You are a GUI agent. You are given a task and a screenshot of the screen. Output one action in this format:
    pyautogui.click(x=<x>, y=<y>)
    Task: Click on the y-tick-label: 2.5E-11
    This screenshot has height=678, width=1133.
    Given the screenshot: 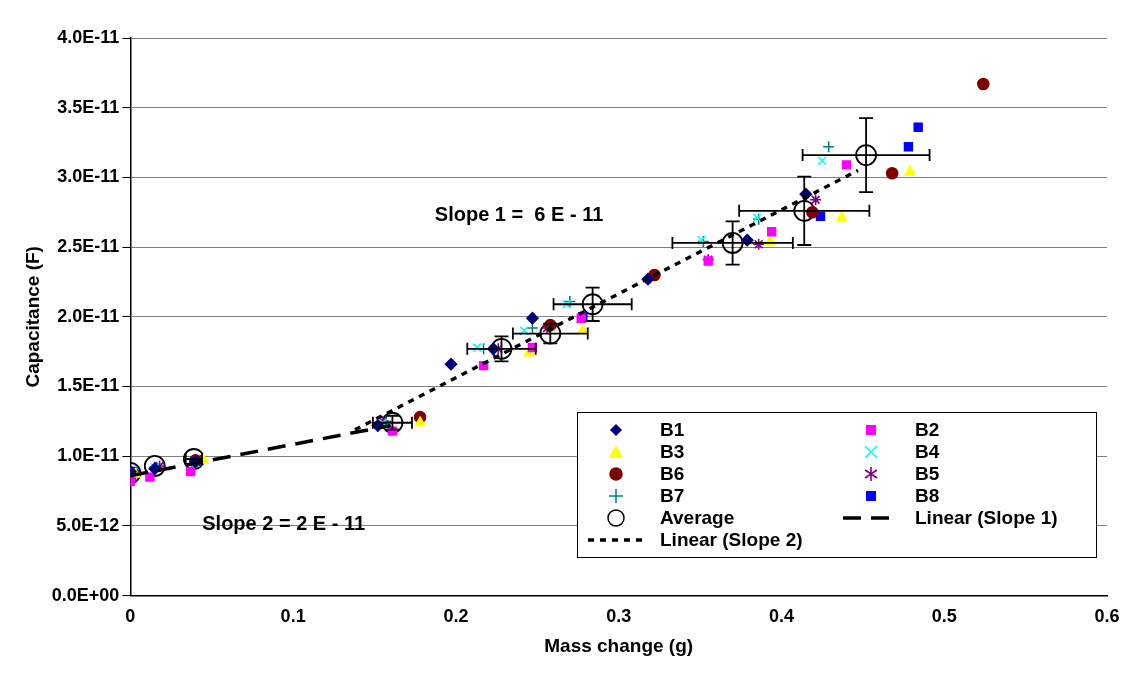 What is the action you would take?
    pyautogui.click(x=88, y=246)
    